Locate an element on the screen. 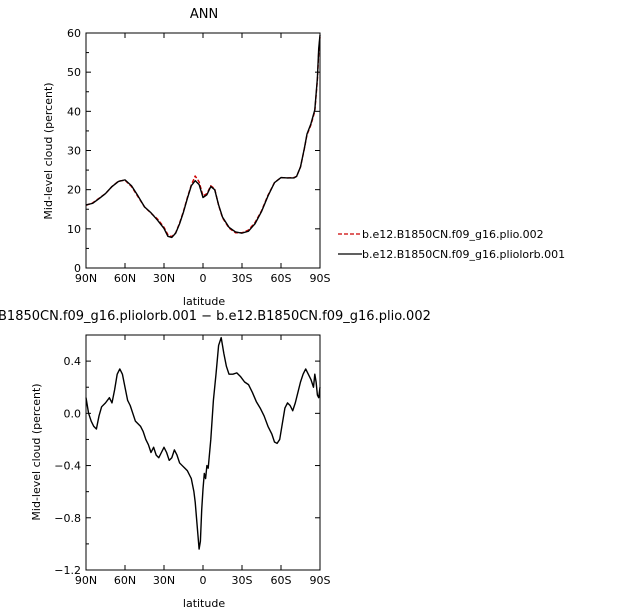 Image resolution: width=617 pixels, height=616 pixels. top-series-group is located at coordinates (203, 136).